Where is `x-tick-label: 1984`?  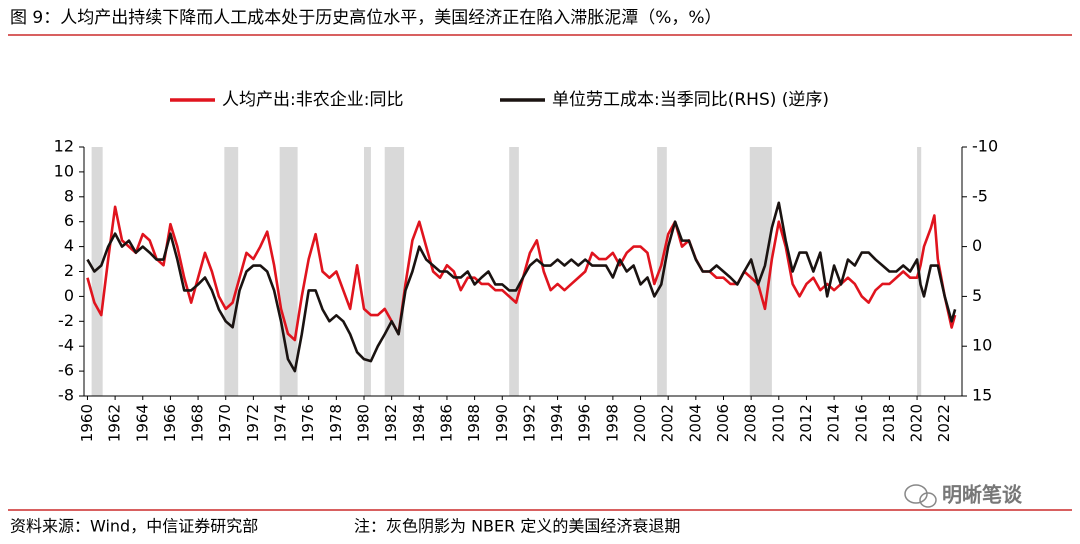 x-tick-label: 1984 is located at coordinates (419, 423).